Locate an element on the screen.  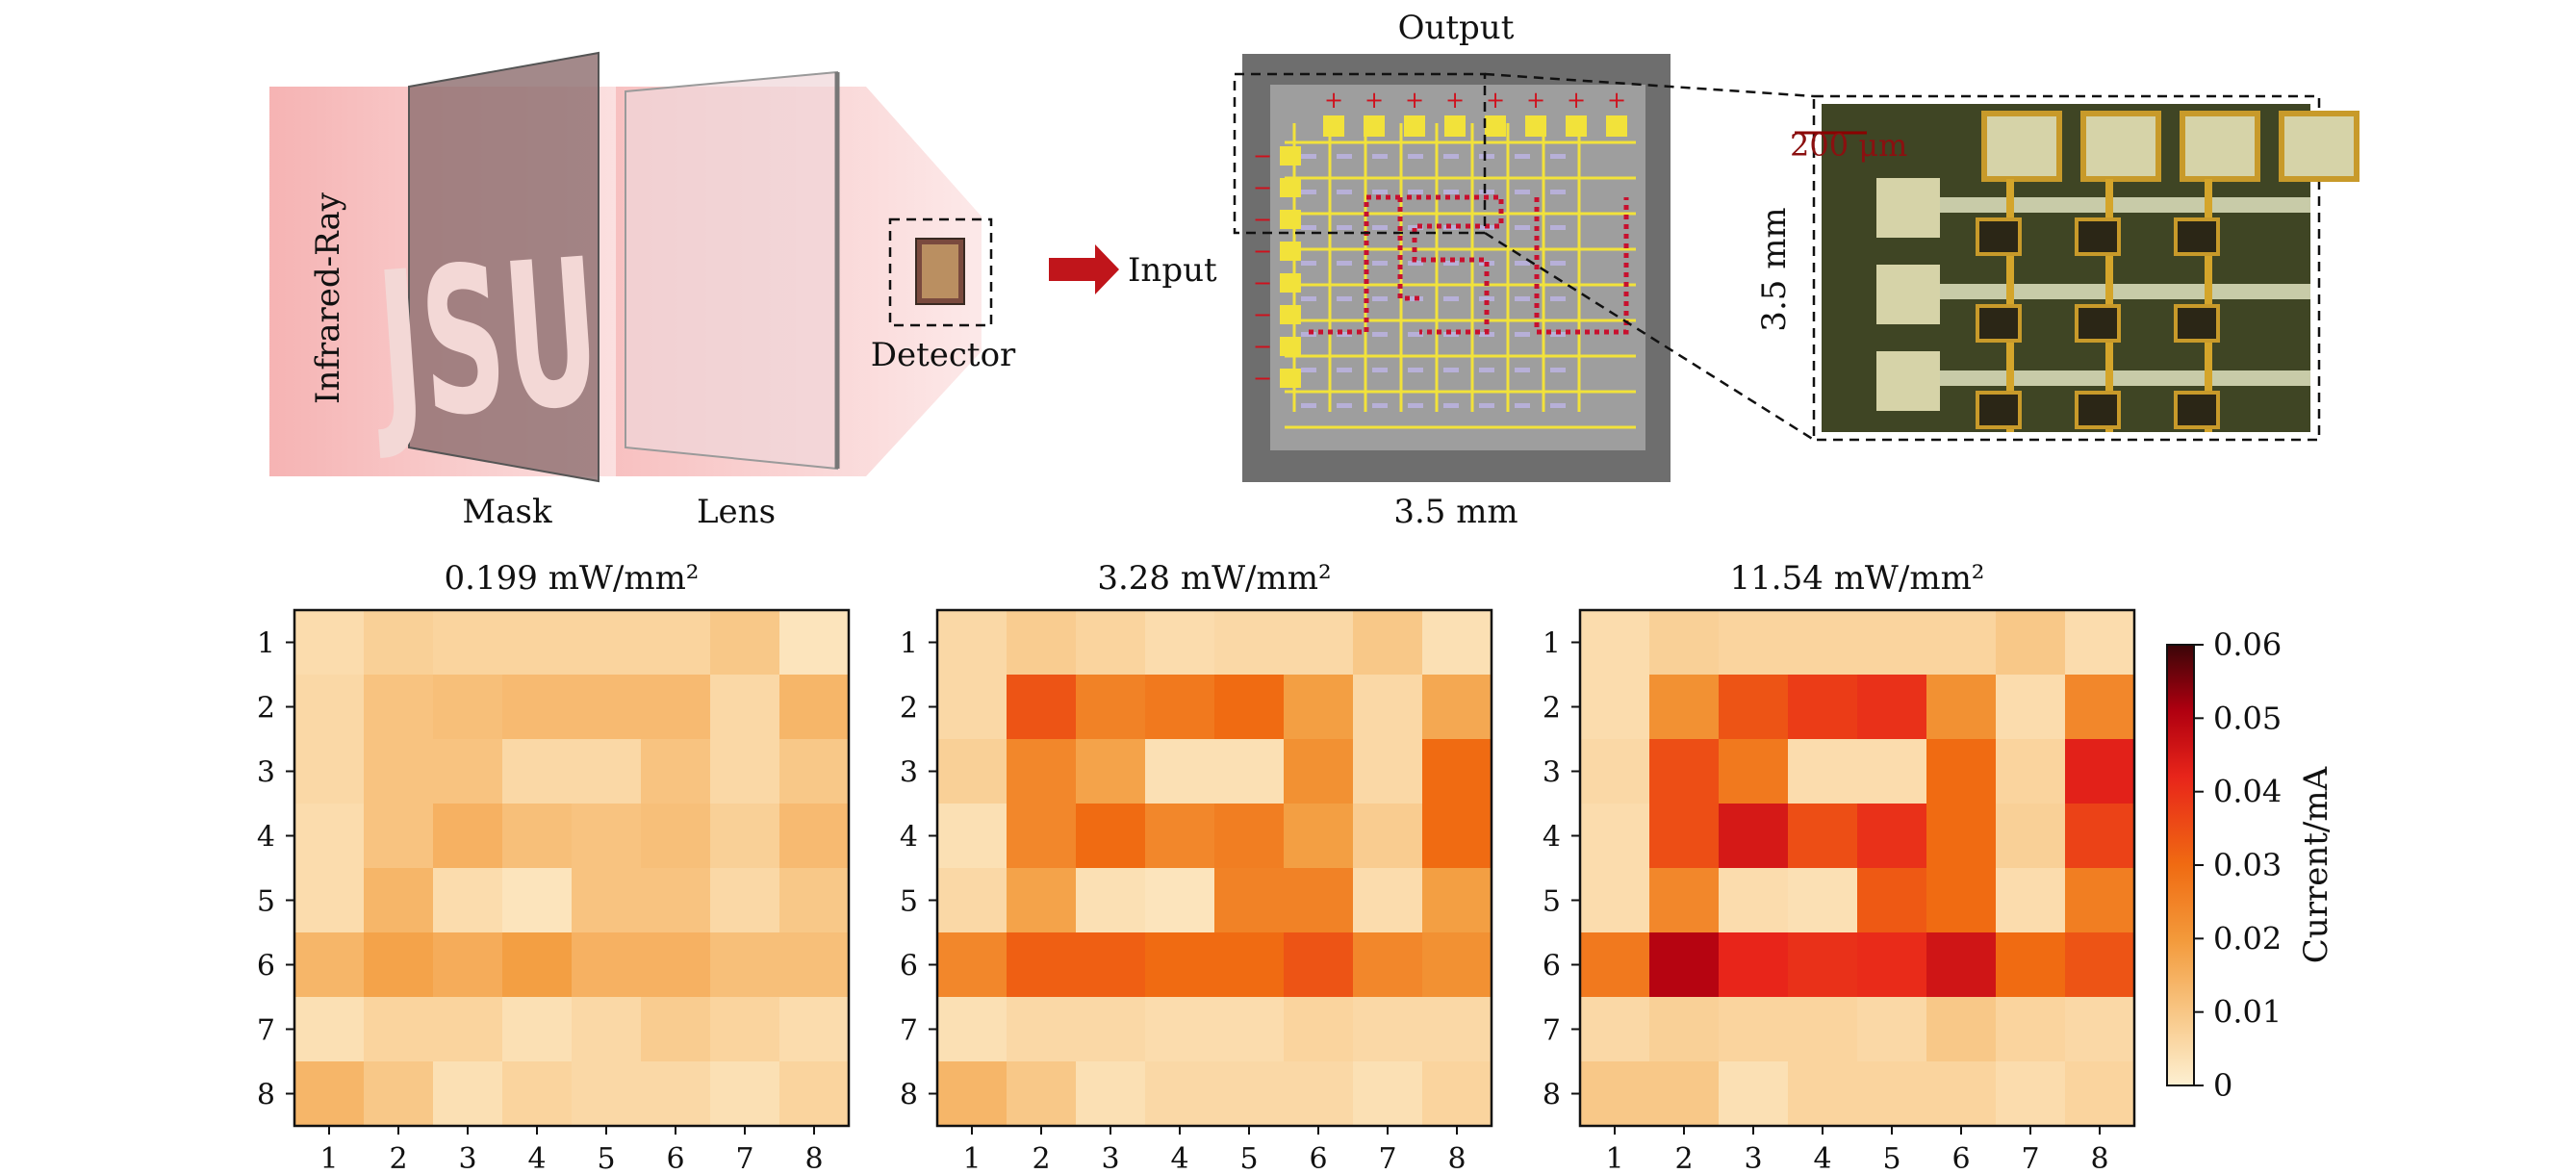
output-label: Output is located at coordinates (1456, 28).